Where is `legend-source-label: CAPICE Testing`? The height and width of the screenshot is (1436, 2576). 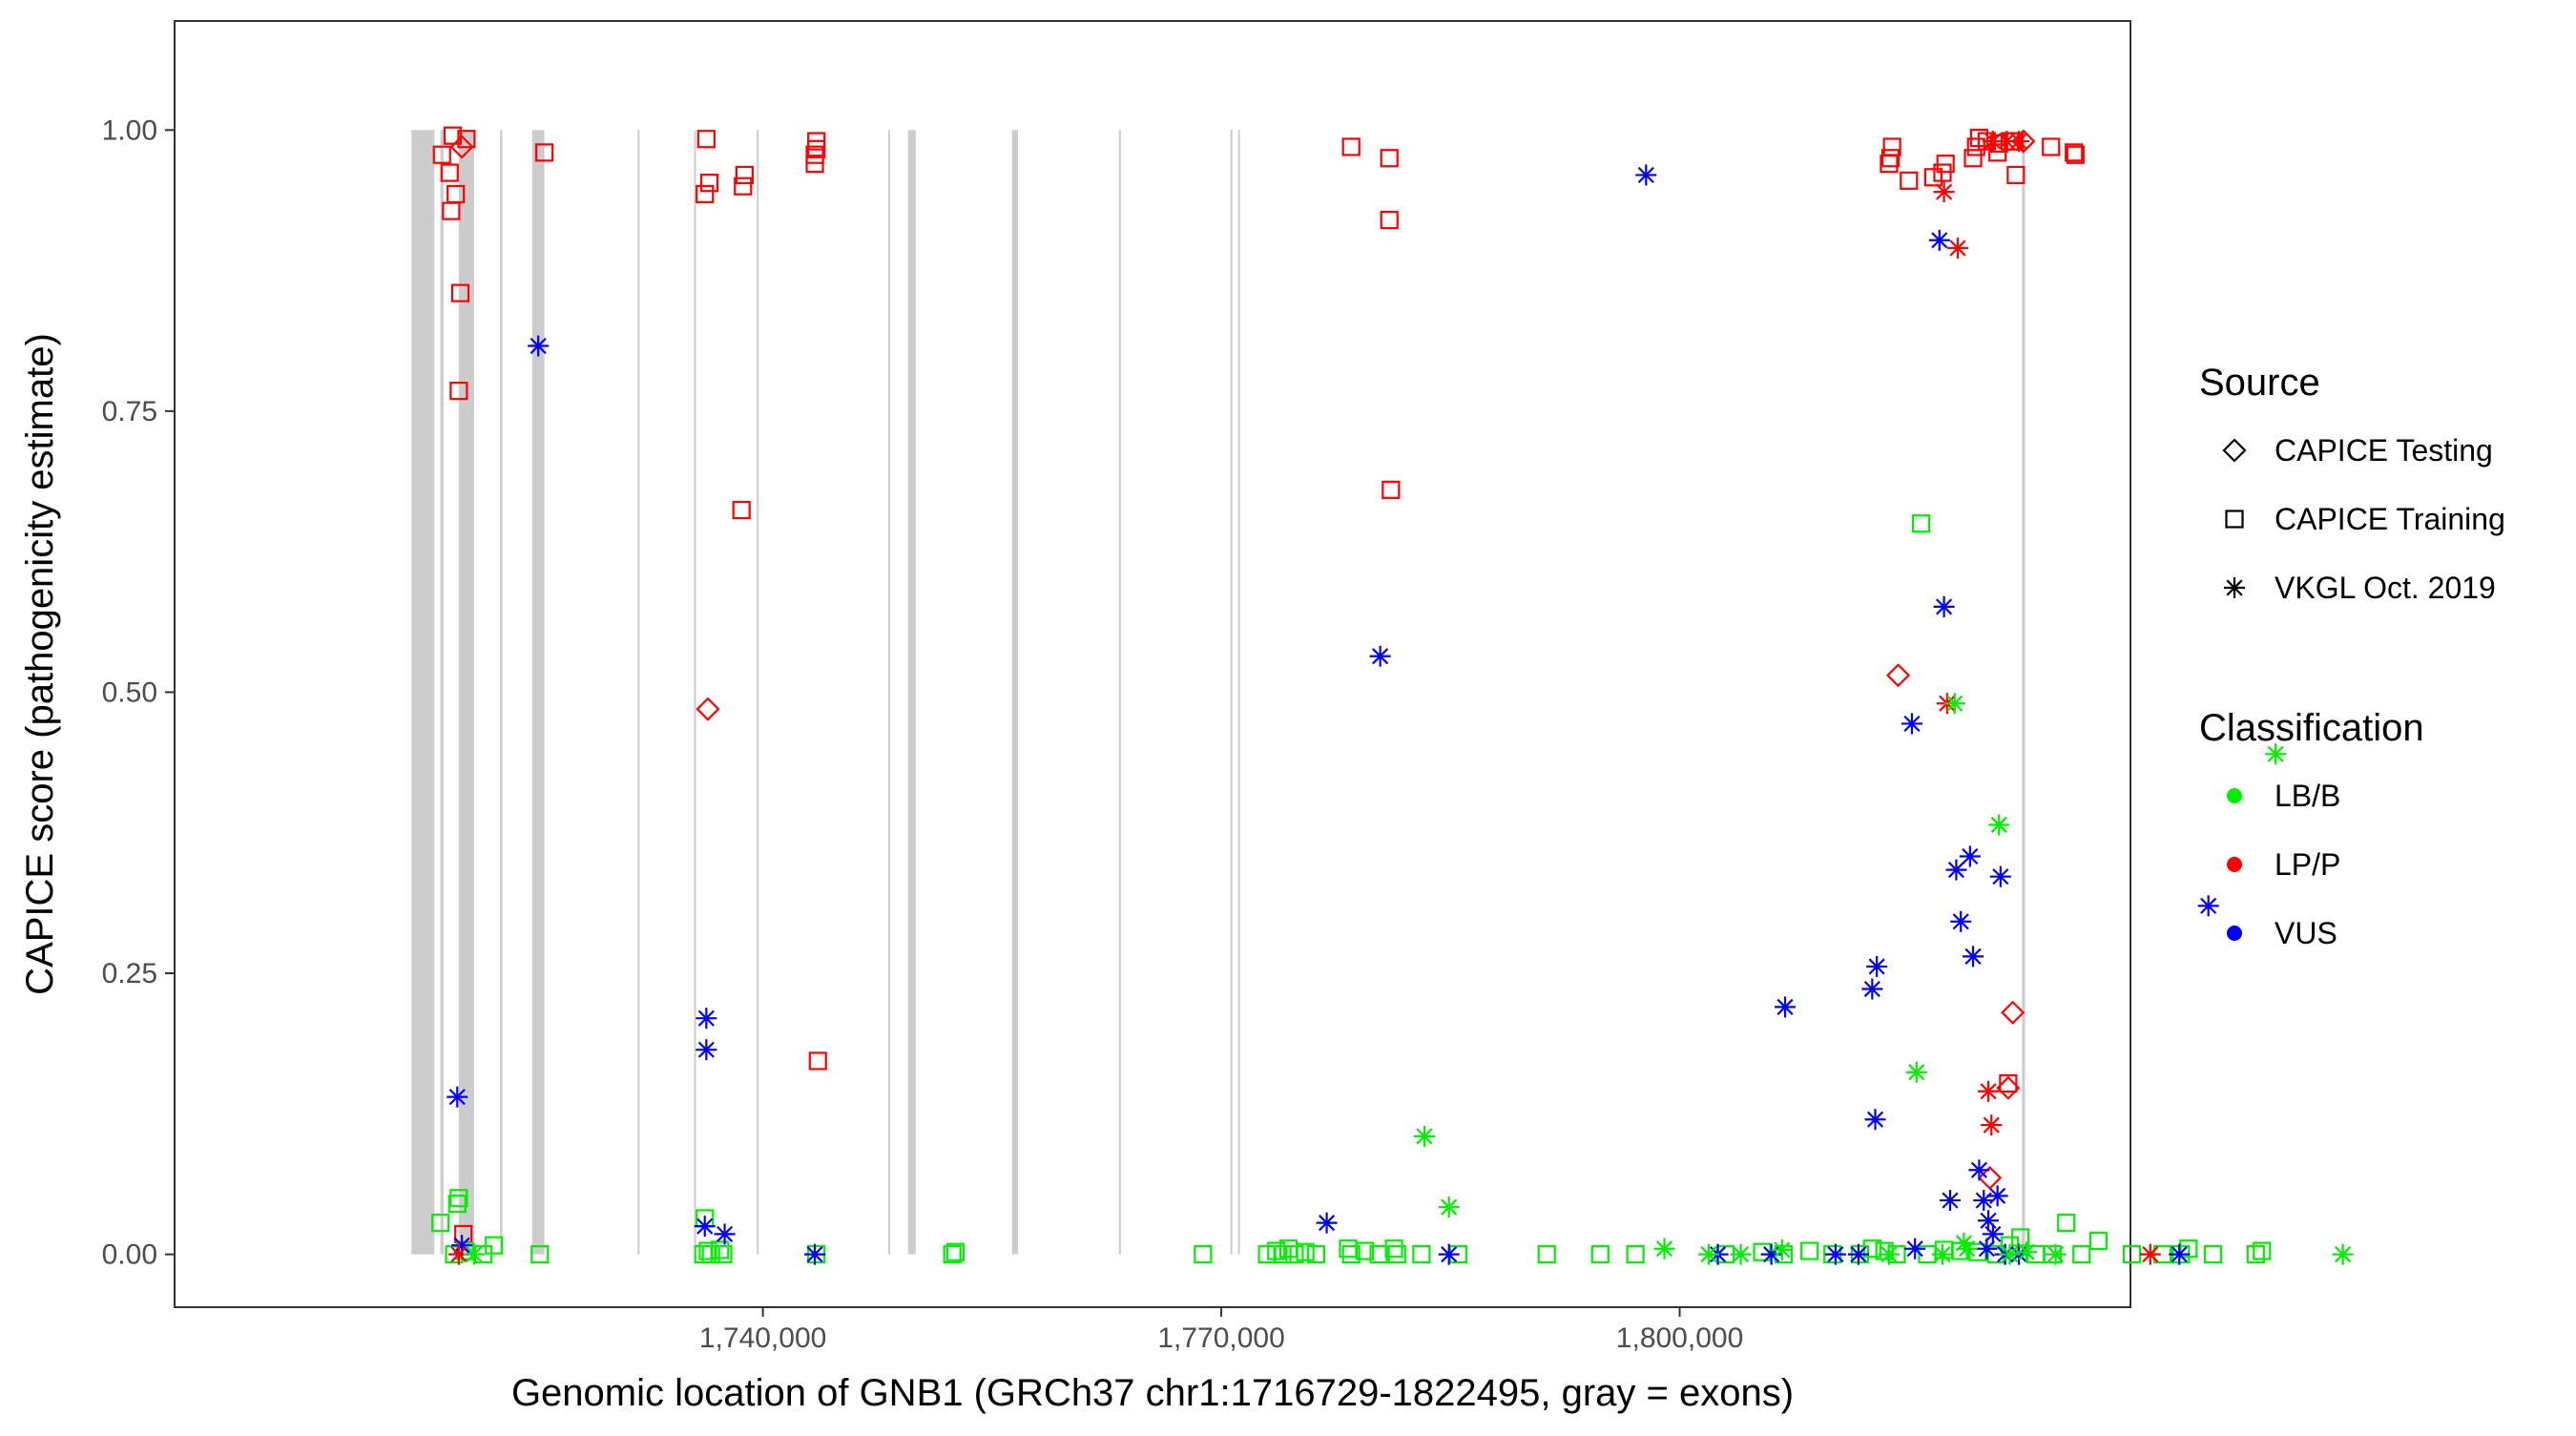
legend-source-label: CAPICE Testing is located at coordinates (2384, 450).